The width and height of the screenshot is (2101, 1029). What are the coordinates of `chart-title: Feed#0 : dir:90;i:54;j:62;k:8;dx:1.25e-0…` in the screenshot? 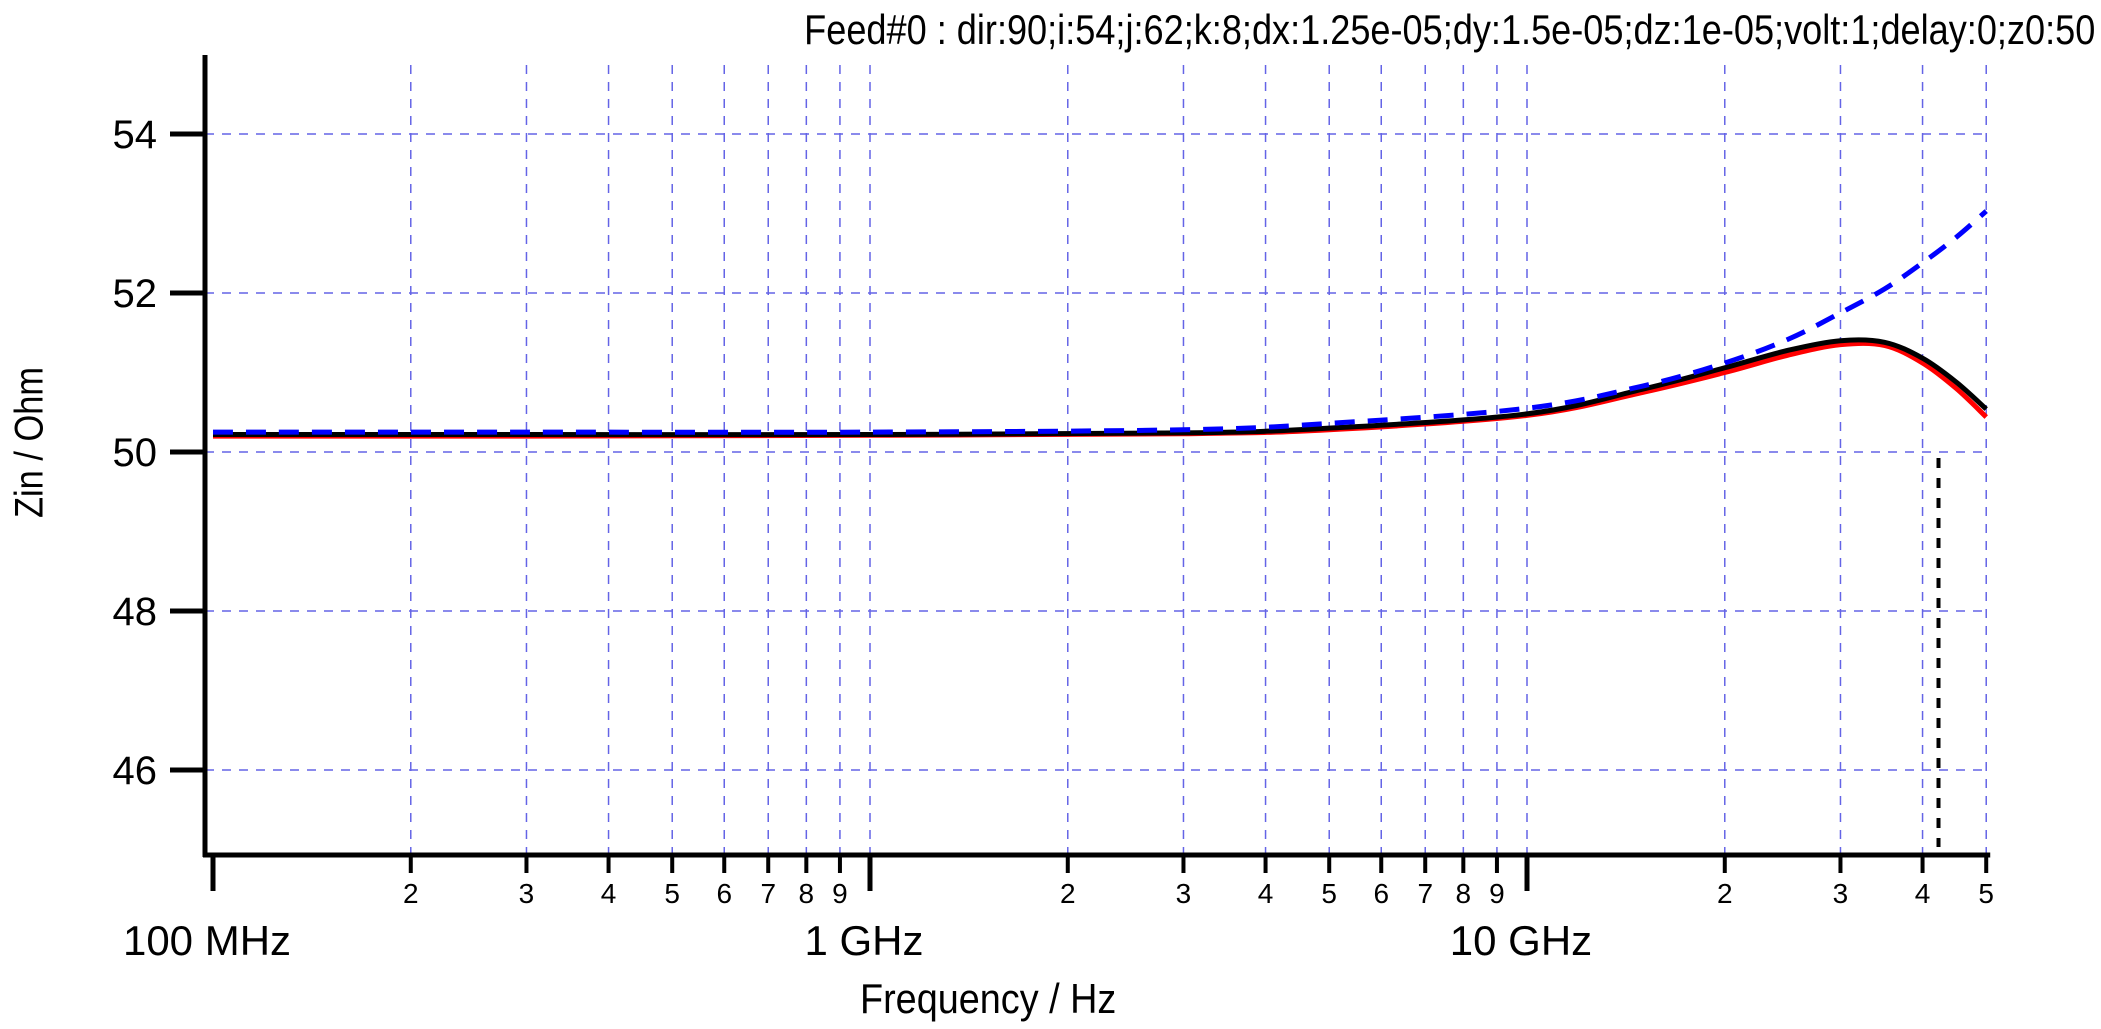 It's located at (1449, 29).